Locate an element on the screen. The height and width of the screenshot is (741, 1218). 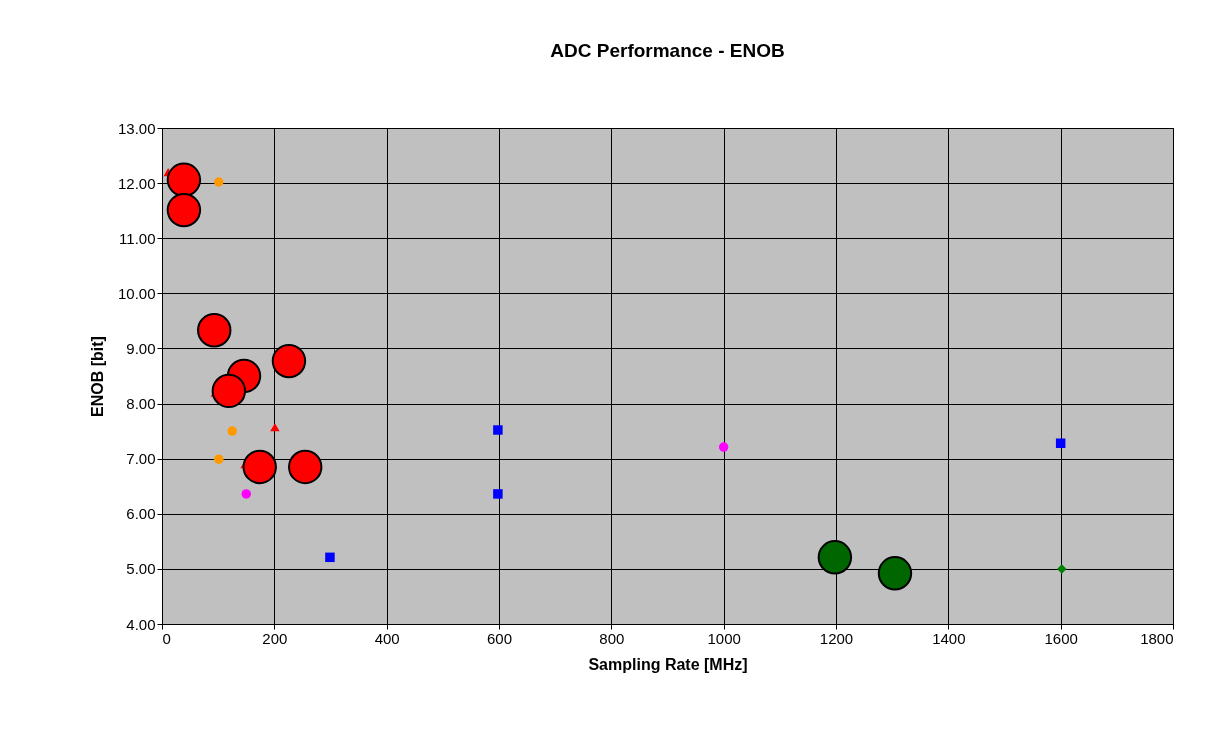
y-tick-label: 12.00 is located at coordinates (136, 183).